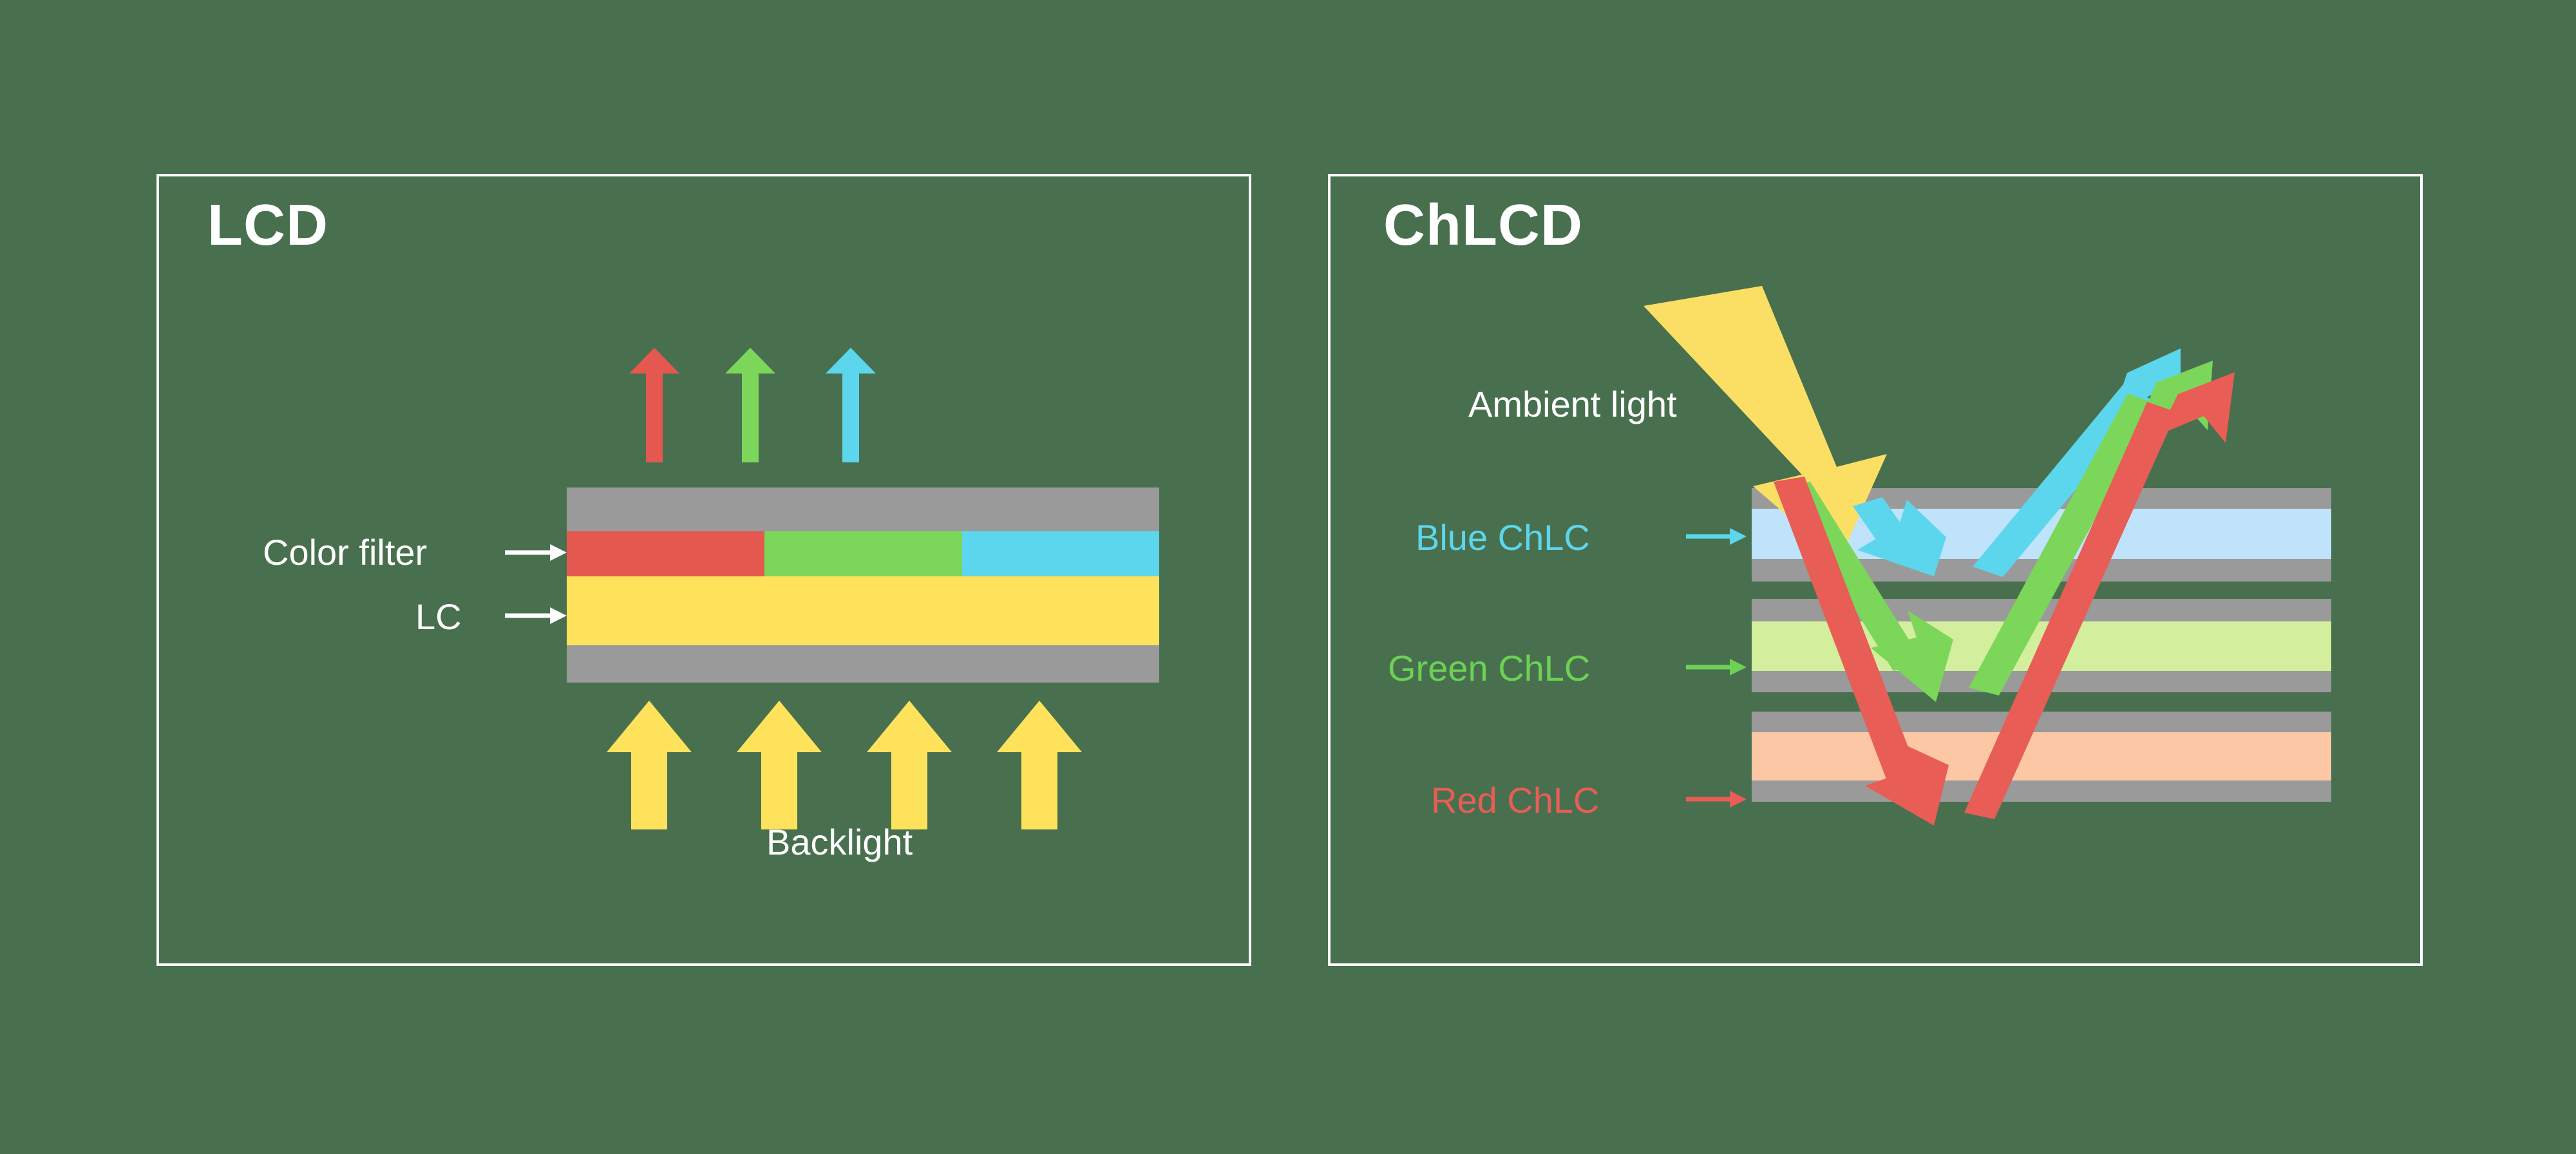 Image resolution: width=2576 pixels, height=1154 pixels. Describe the element at coordinates (1490, 668) in the screenshot. I see `green-chlc-label: Green ChLC` at that location.